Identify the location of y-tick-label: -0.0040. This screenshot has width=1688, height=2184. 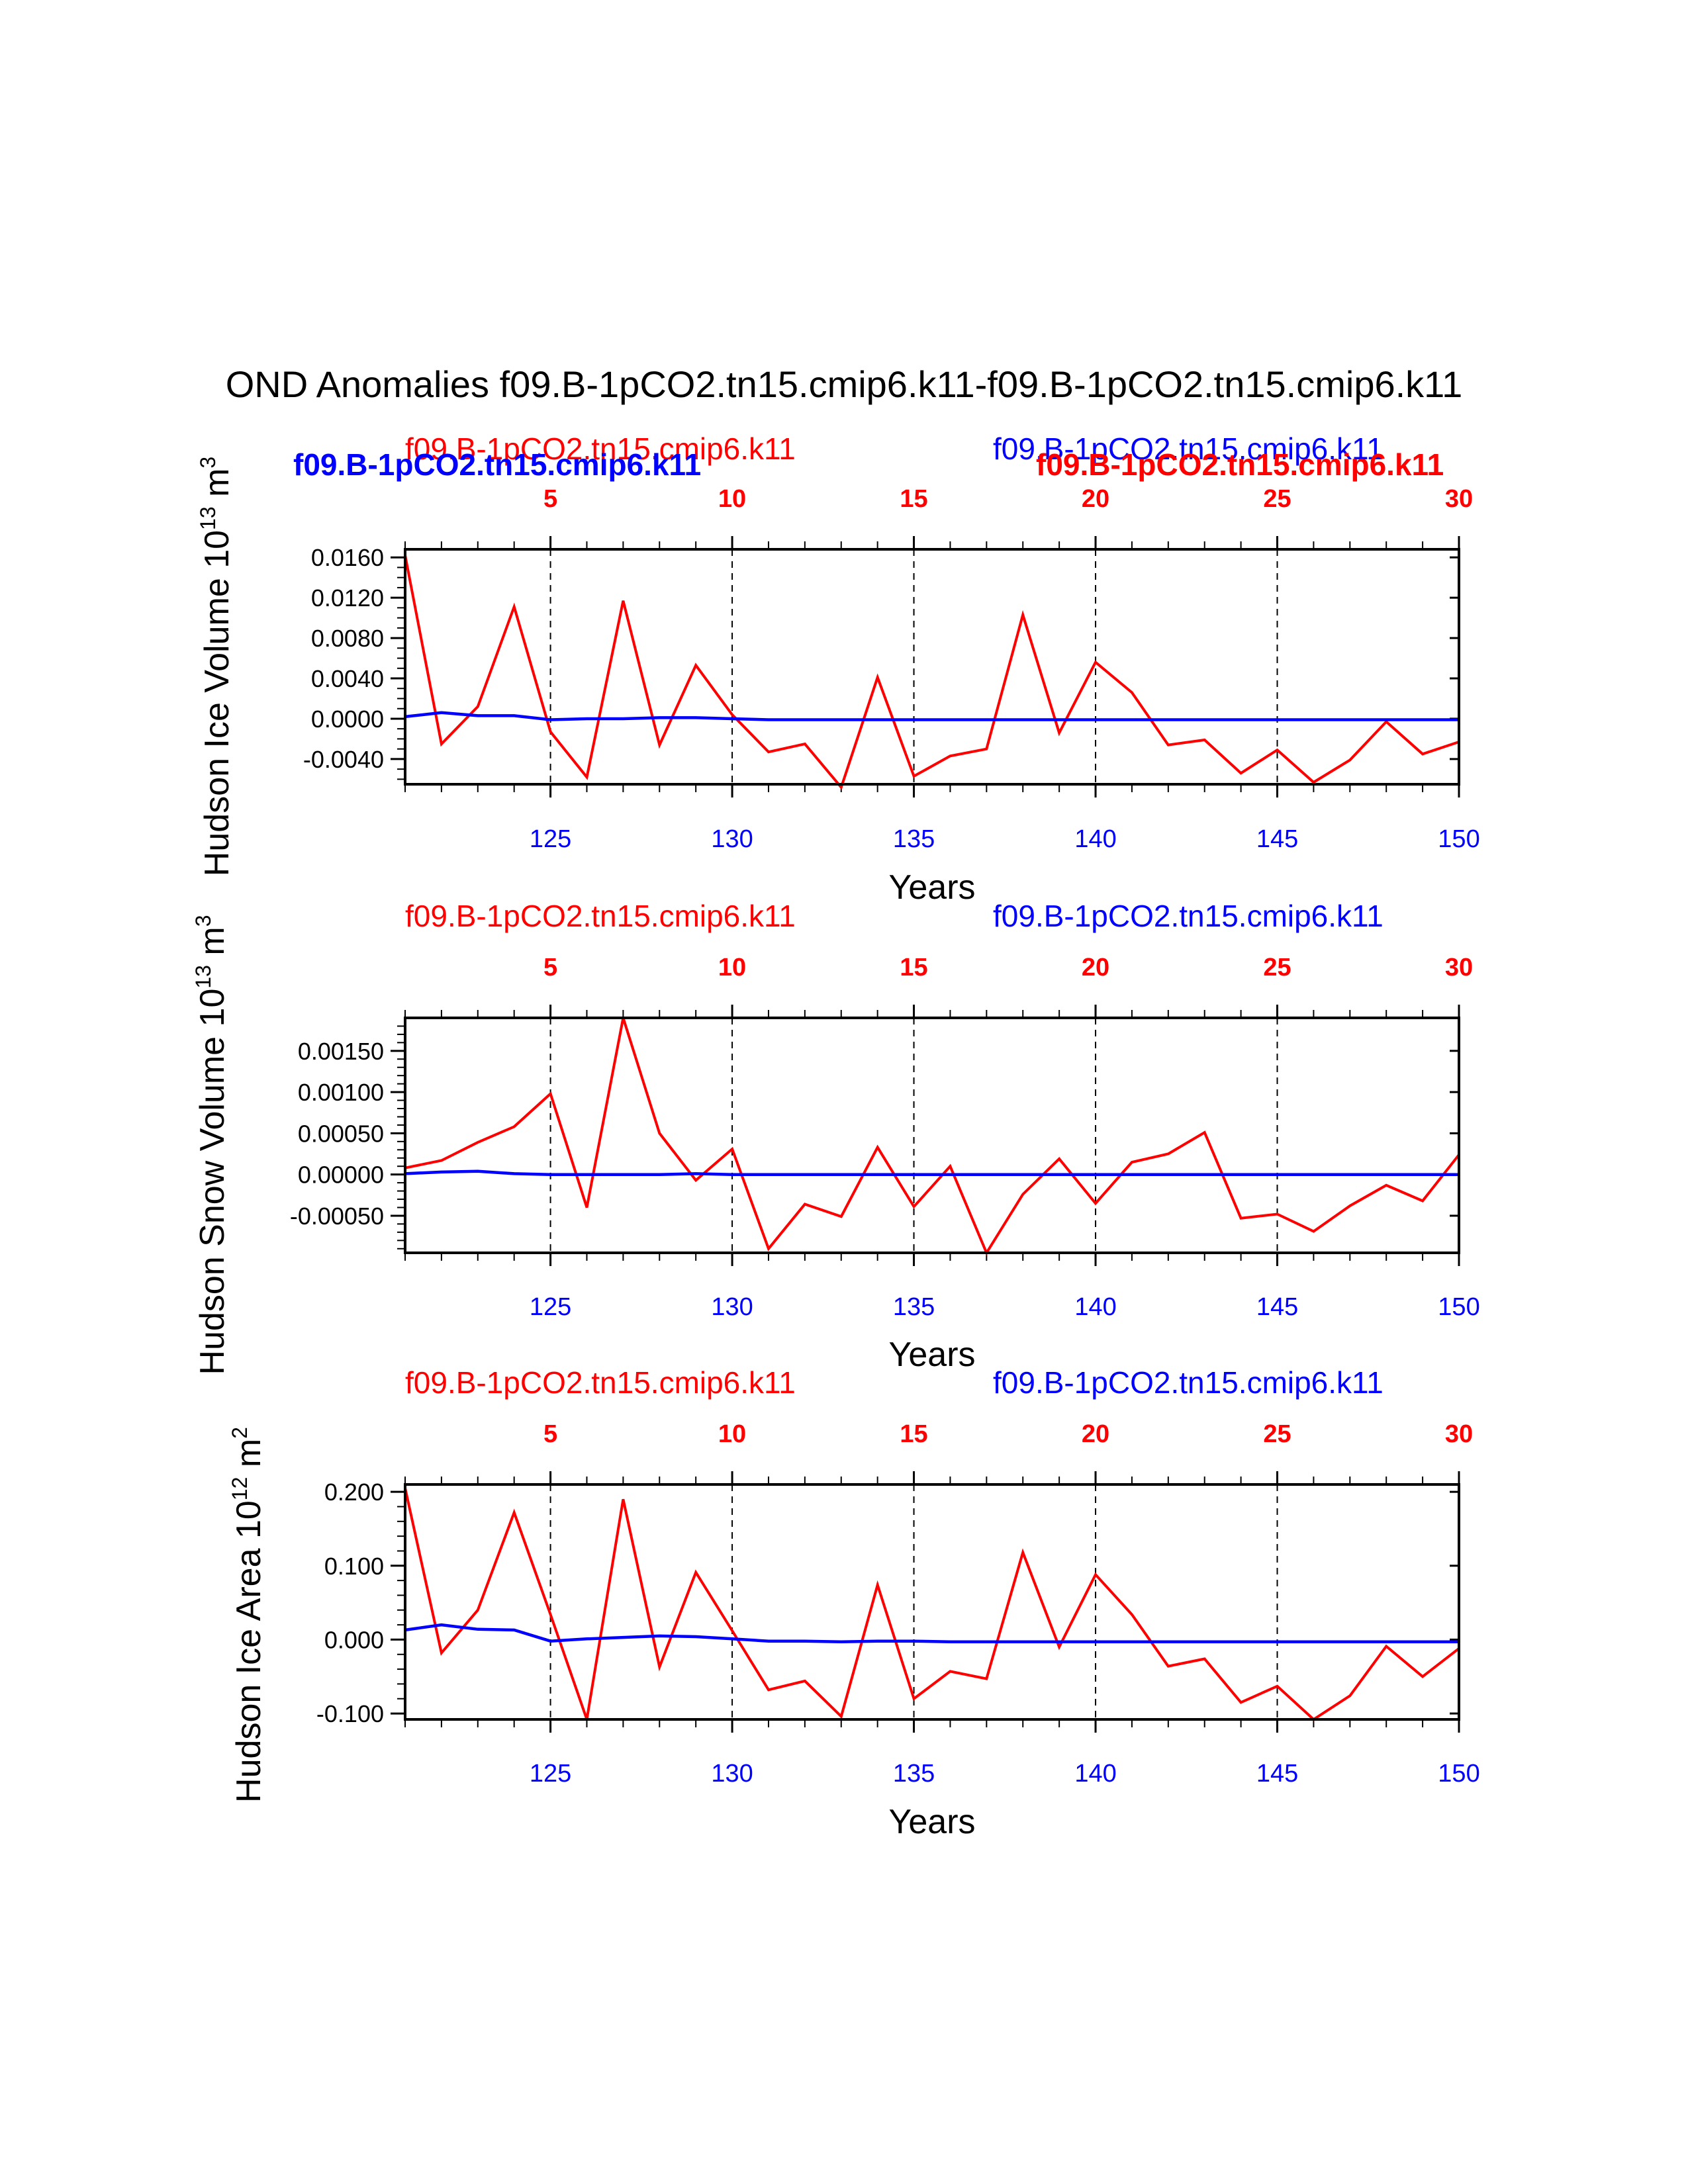
(343, 759).